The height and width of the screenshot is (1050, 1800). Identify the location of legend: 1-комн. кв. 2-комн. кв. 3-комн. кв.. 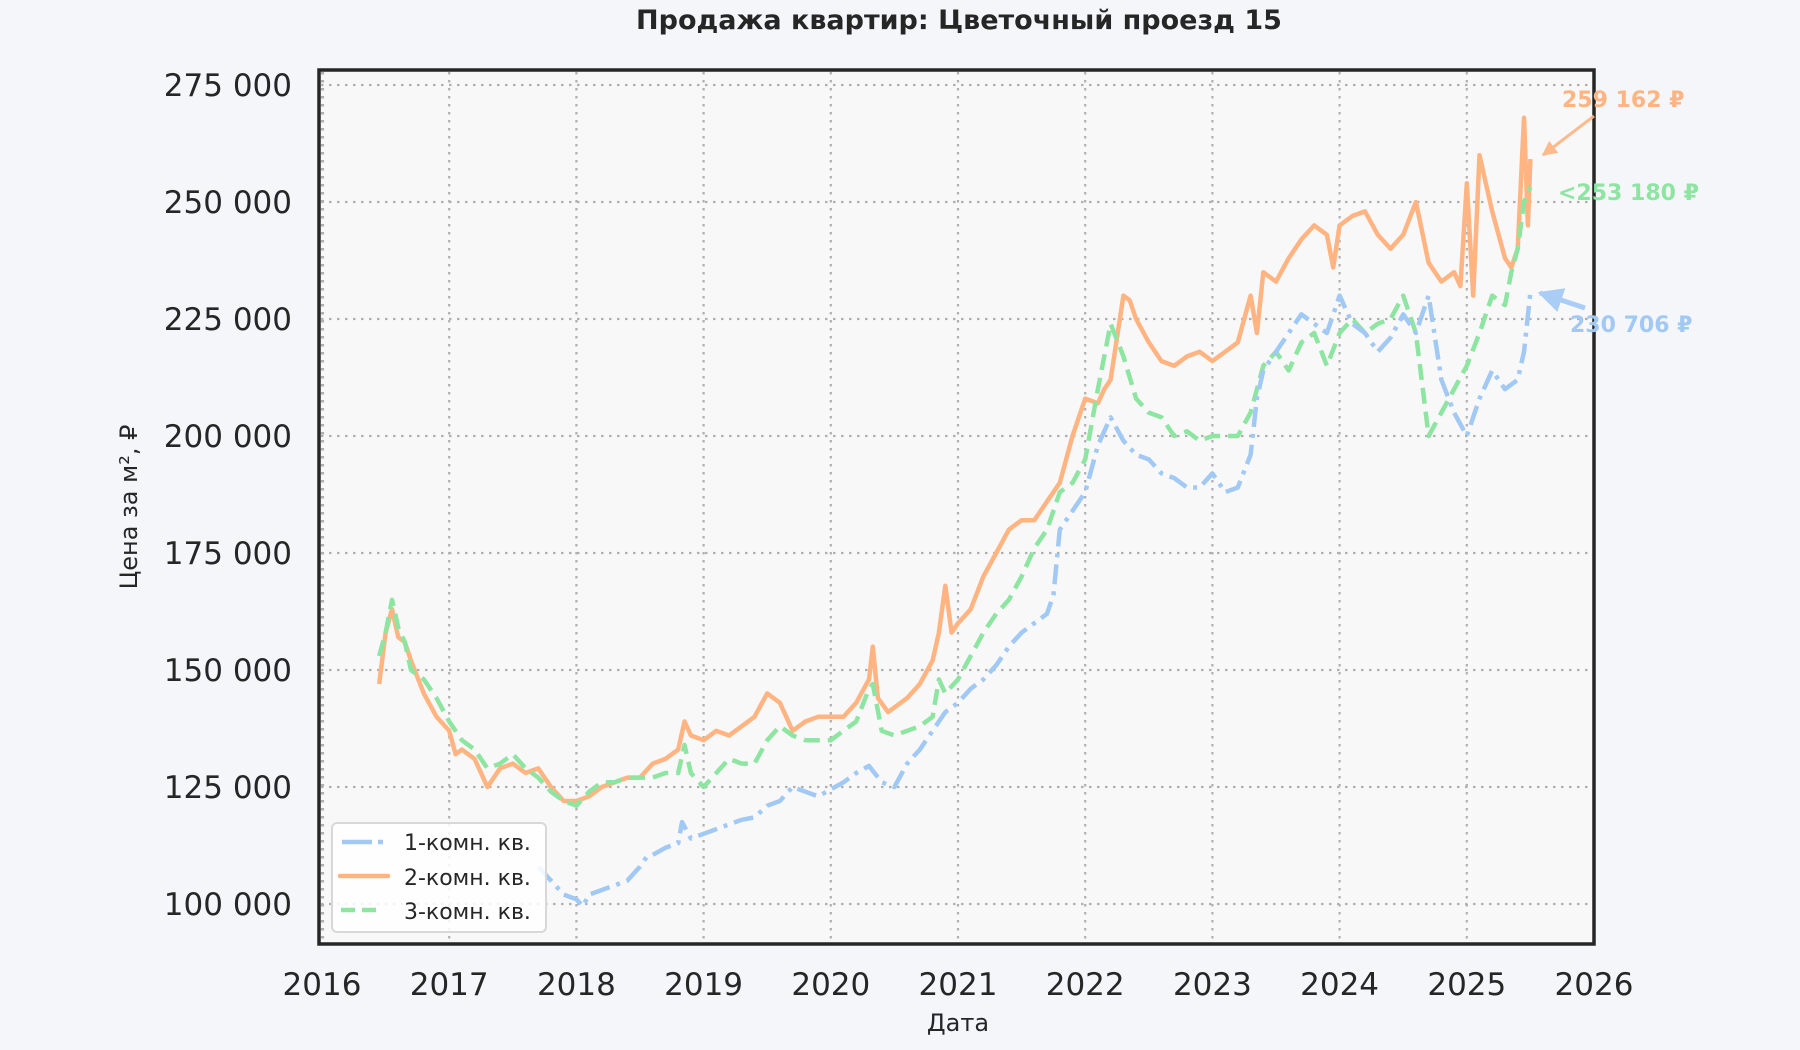
(439, 877).